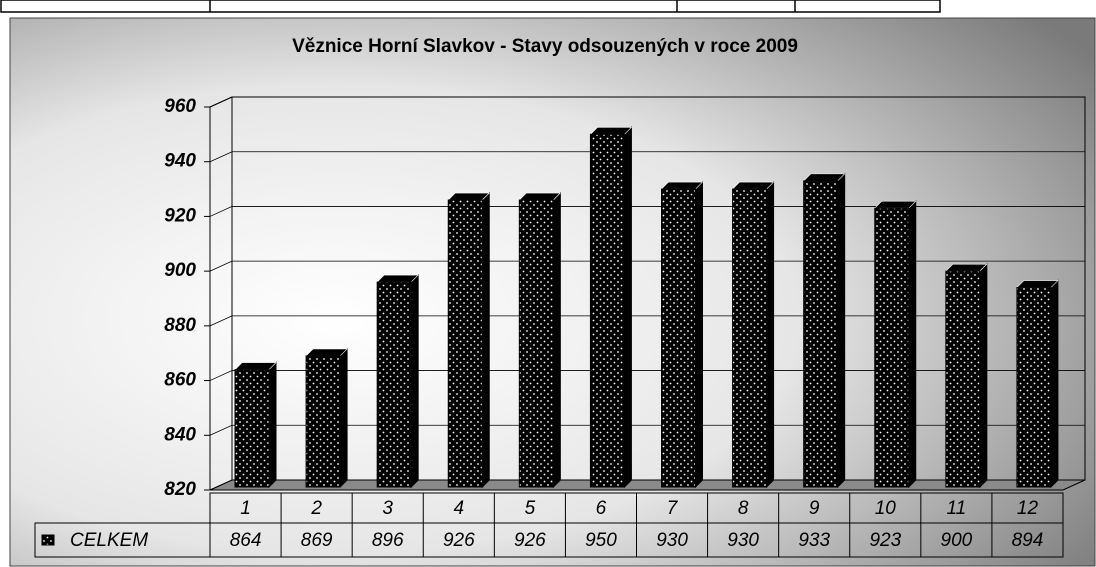 Image resolution: width=1096 pixels, height=567 pixels. I want to click on table-value: 894, so click(1028, 540).